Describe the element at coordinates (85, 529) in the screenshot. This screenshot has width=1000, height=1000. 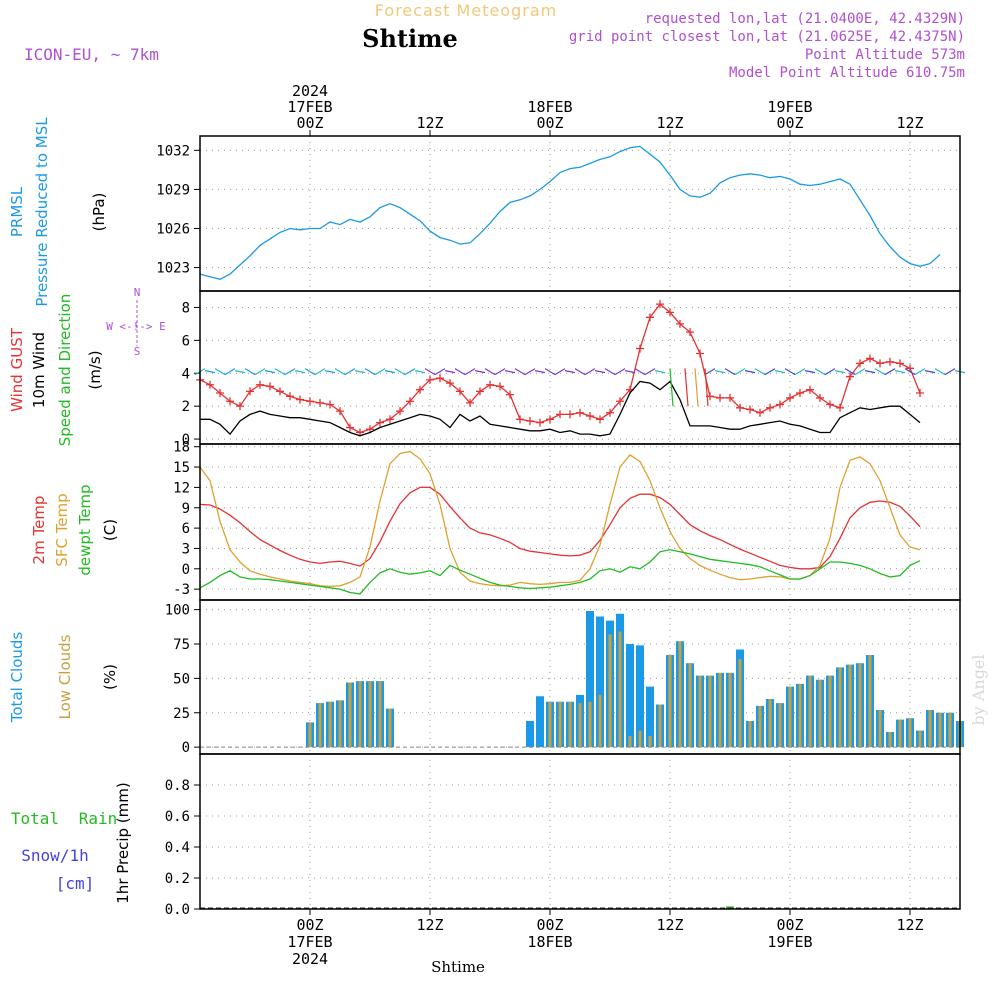
I see `dewpt-temp-label: dewpt Temp` at that location.